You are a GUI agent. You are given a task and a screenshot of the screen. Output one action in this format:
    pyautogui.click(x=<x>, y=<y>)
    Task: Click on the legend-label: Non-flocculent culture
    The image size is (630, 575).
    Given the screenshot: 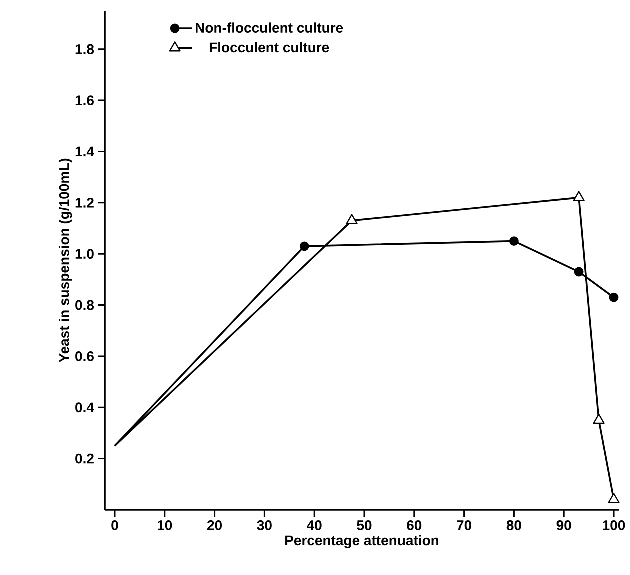 What is the action you would take?
    pyautogui.click(x=270, y=27)
    